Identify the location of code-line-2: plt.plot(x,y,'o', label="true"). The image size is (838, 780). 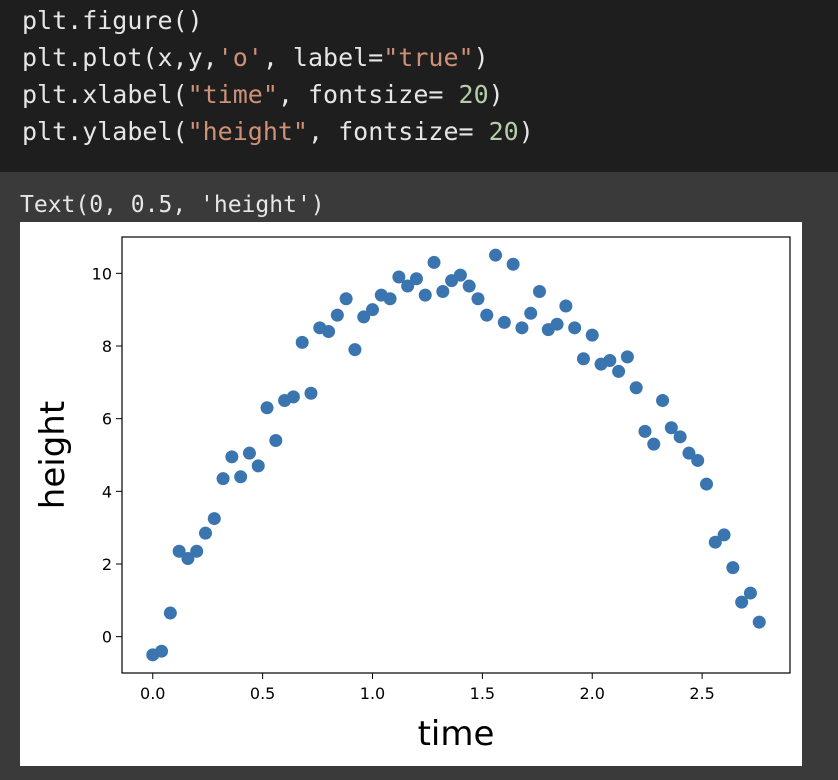
(255, 57).